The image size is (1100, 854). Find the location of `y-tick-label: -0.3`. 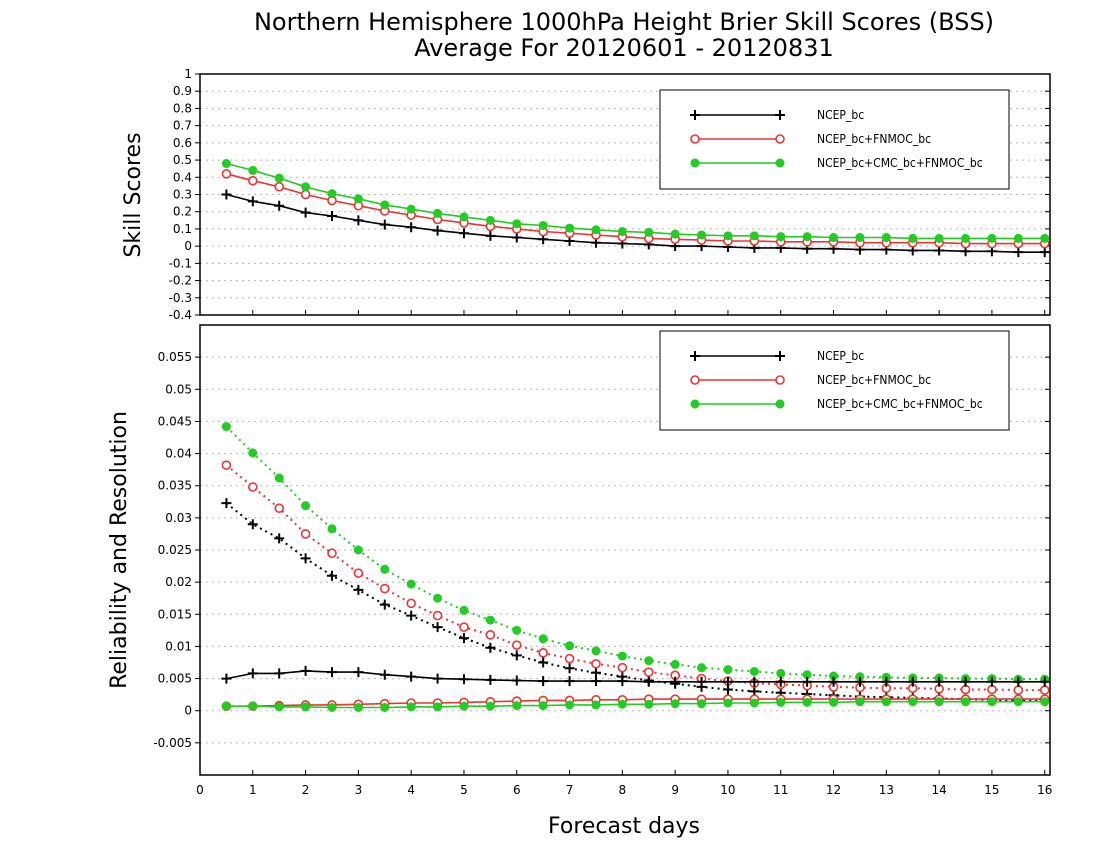

y-tick-label: -0.3 is located at coordinates (180, 298).